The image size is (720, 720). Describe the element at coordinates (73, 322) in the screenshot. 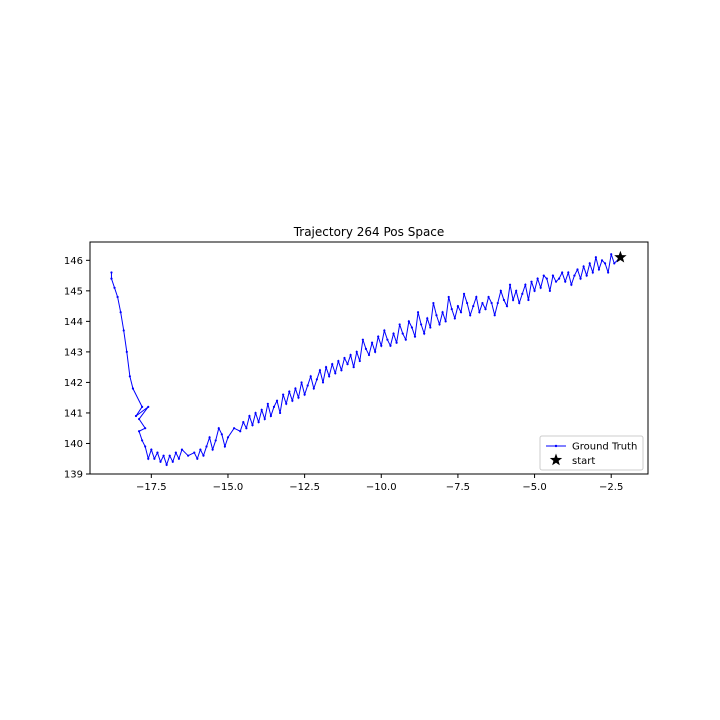

I see `y-tick-label: 144` at that location.